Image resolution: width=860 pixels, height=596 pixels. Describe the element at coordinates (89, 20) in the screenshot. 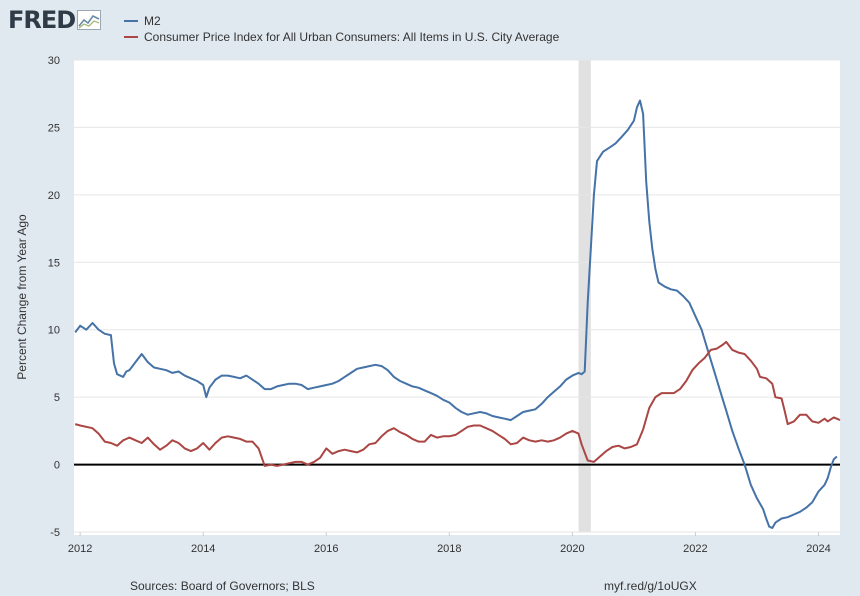

I see `fred-chart-icon` at that location.